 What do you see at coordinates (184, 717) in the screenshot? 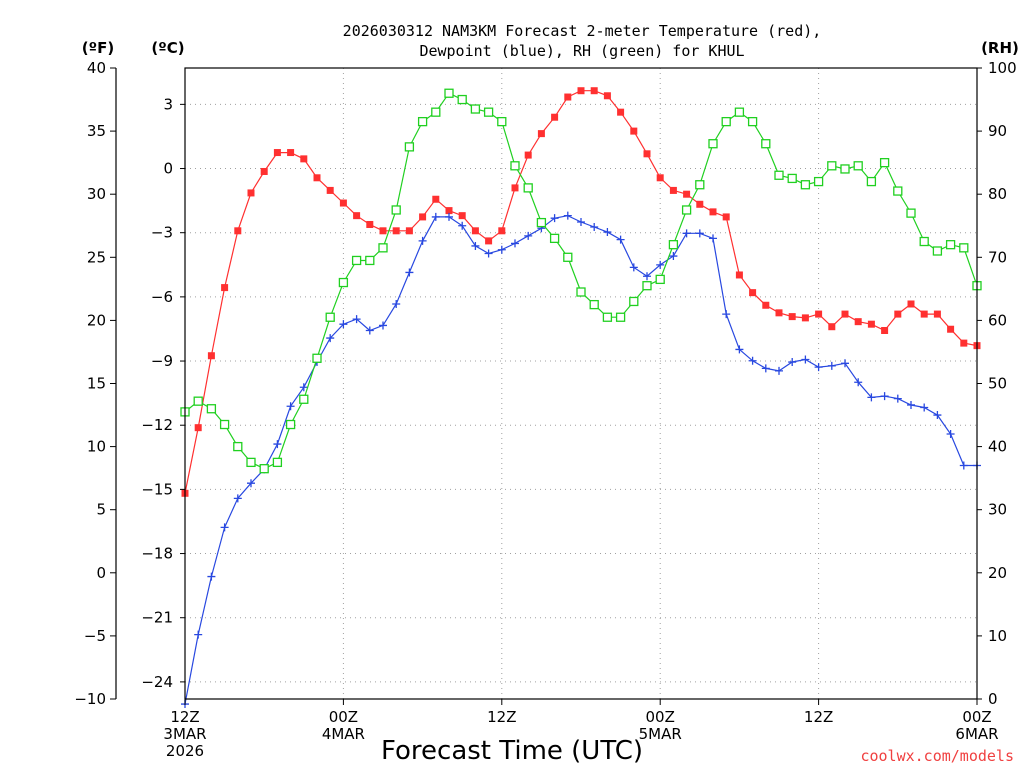
I see `x-tick-label: 12Z` at bounding box center [184, 717].